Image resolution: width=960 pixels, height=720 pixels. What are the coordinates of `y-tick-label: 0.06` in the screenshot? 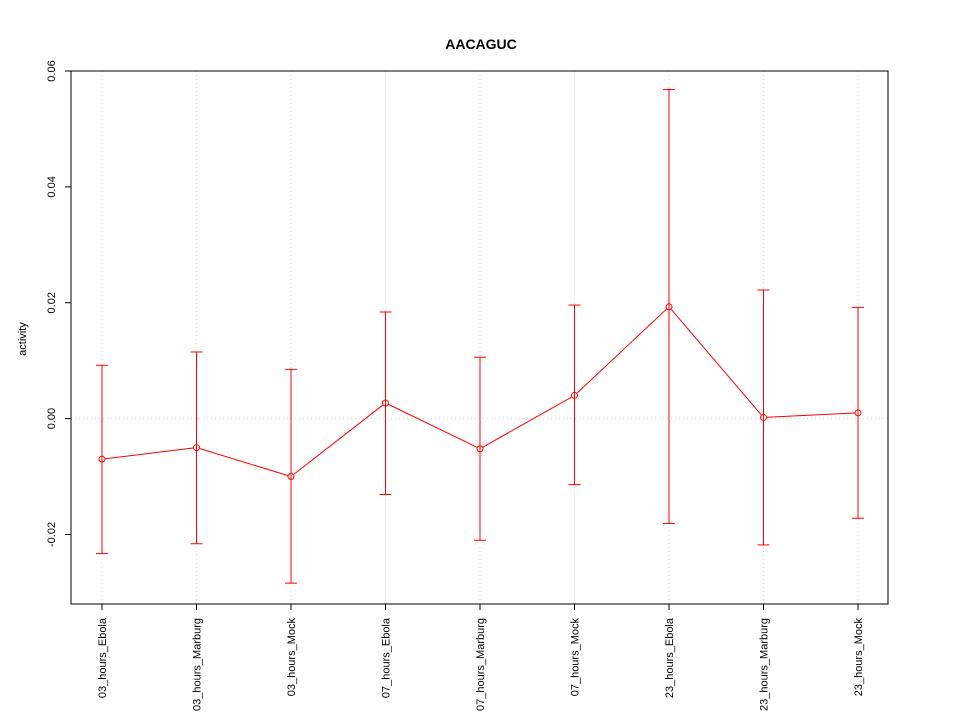 It's located at (52, 70).